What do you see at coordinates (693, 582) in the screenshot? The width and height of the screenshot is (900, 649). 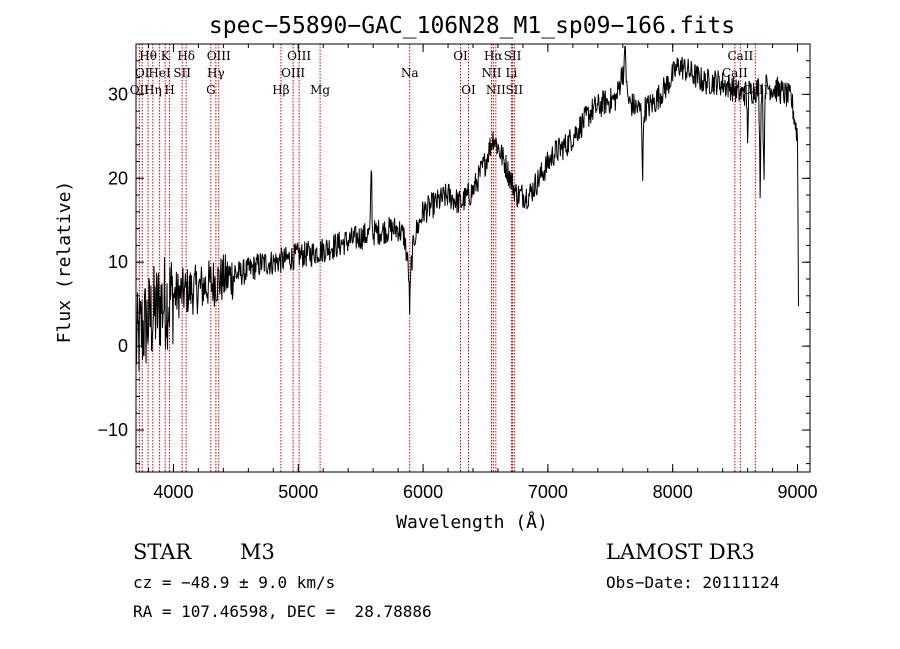 I see `obs-date: Obs−Date: 20111124` at bounding box center [693, 582].